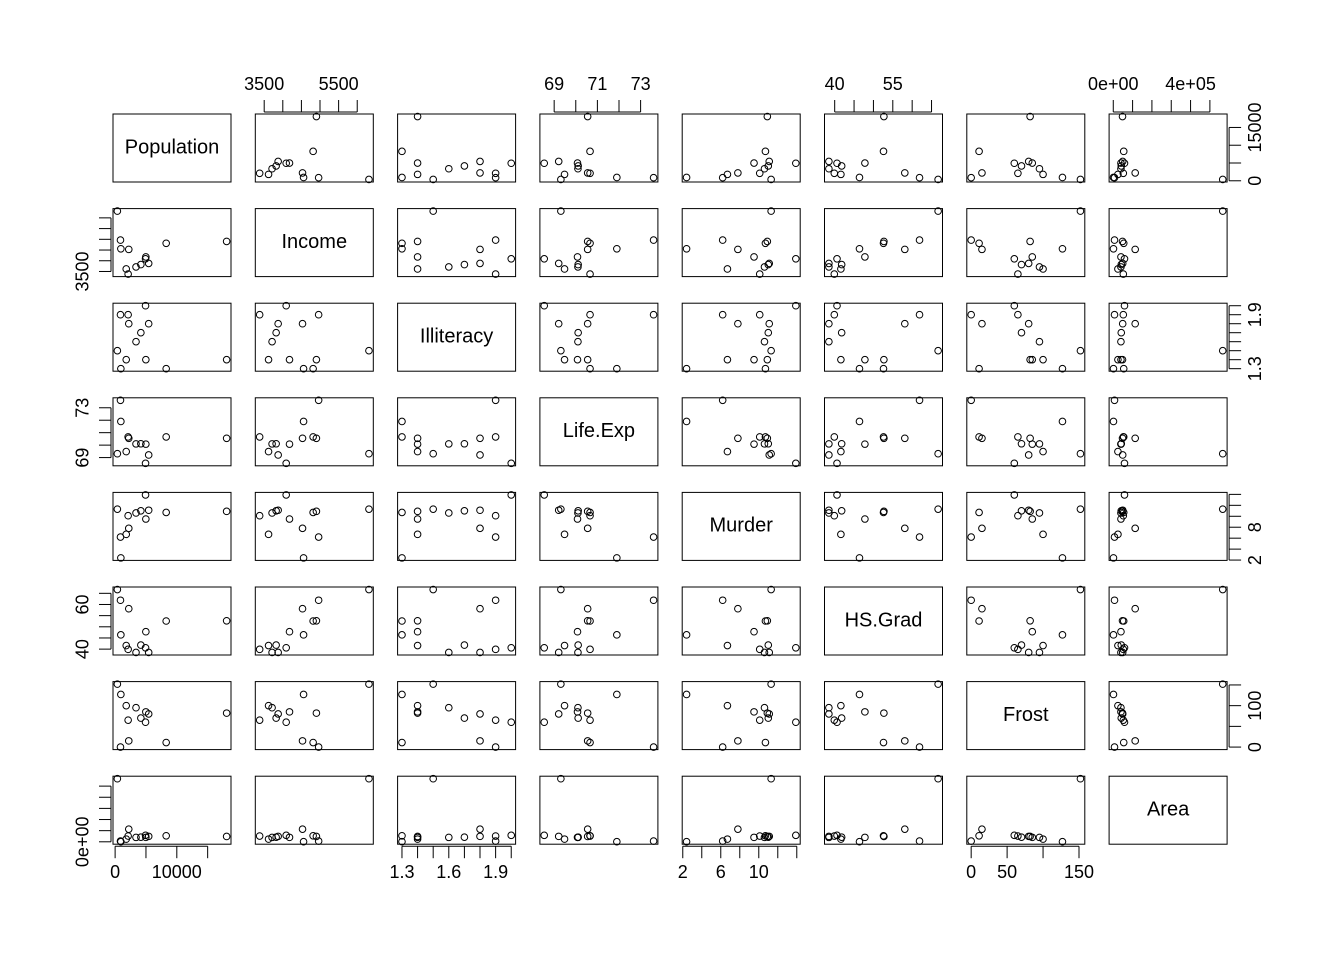  I want to click on variable-label: Murder, so click(742, 526).